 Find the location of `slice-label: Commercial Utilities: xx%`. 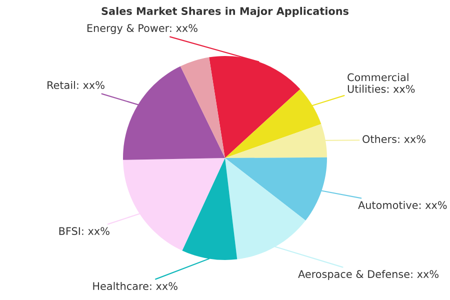

slice-label: Commercial Utilities: xx% is located at coordinates (381, 83).